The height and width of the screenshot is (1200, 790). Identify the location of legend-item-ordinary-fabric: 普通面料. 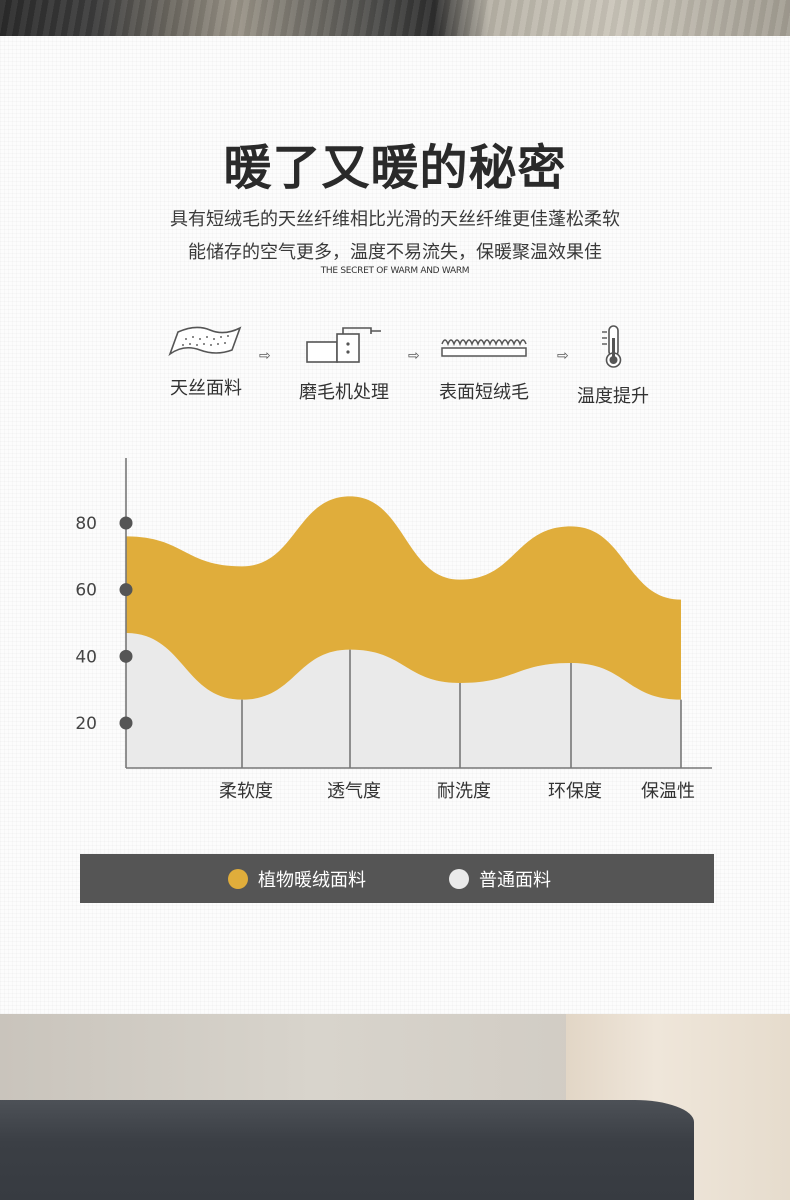
(500, 879).